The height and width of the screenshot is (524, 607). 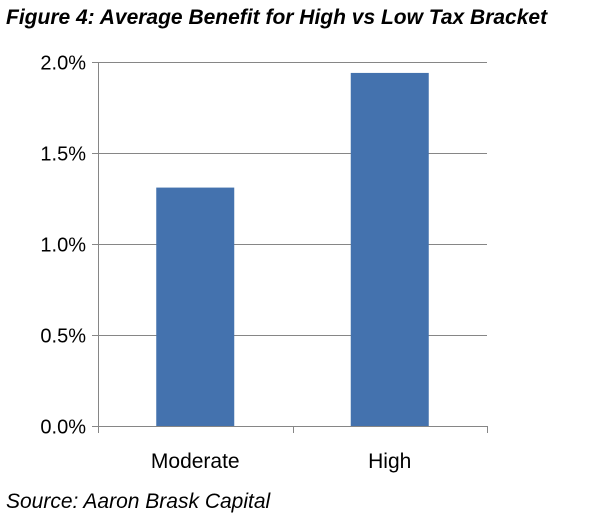 What do you see at coordinates (138, 501) in the screenshot?
I see `chart-source: Source: Aaron Brask Capital` at bounding box center [138, 501].